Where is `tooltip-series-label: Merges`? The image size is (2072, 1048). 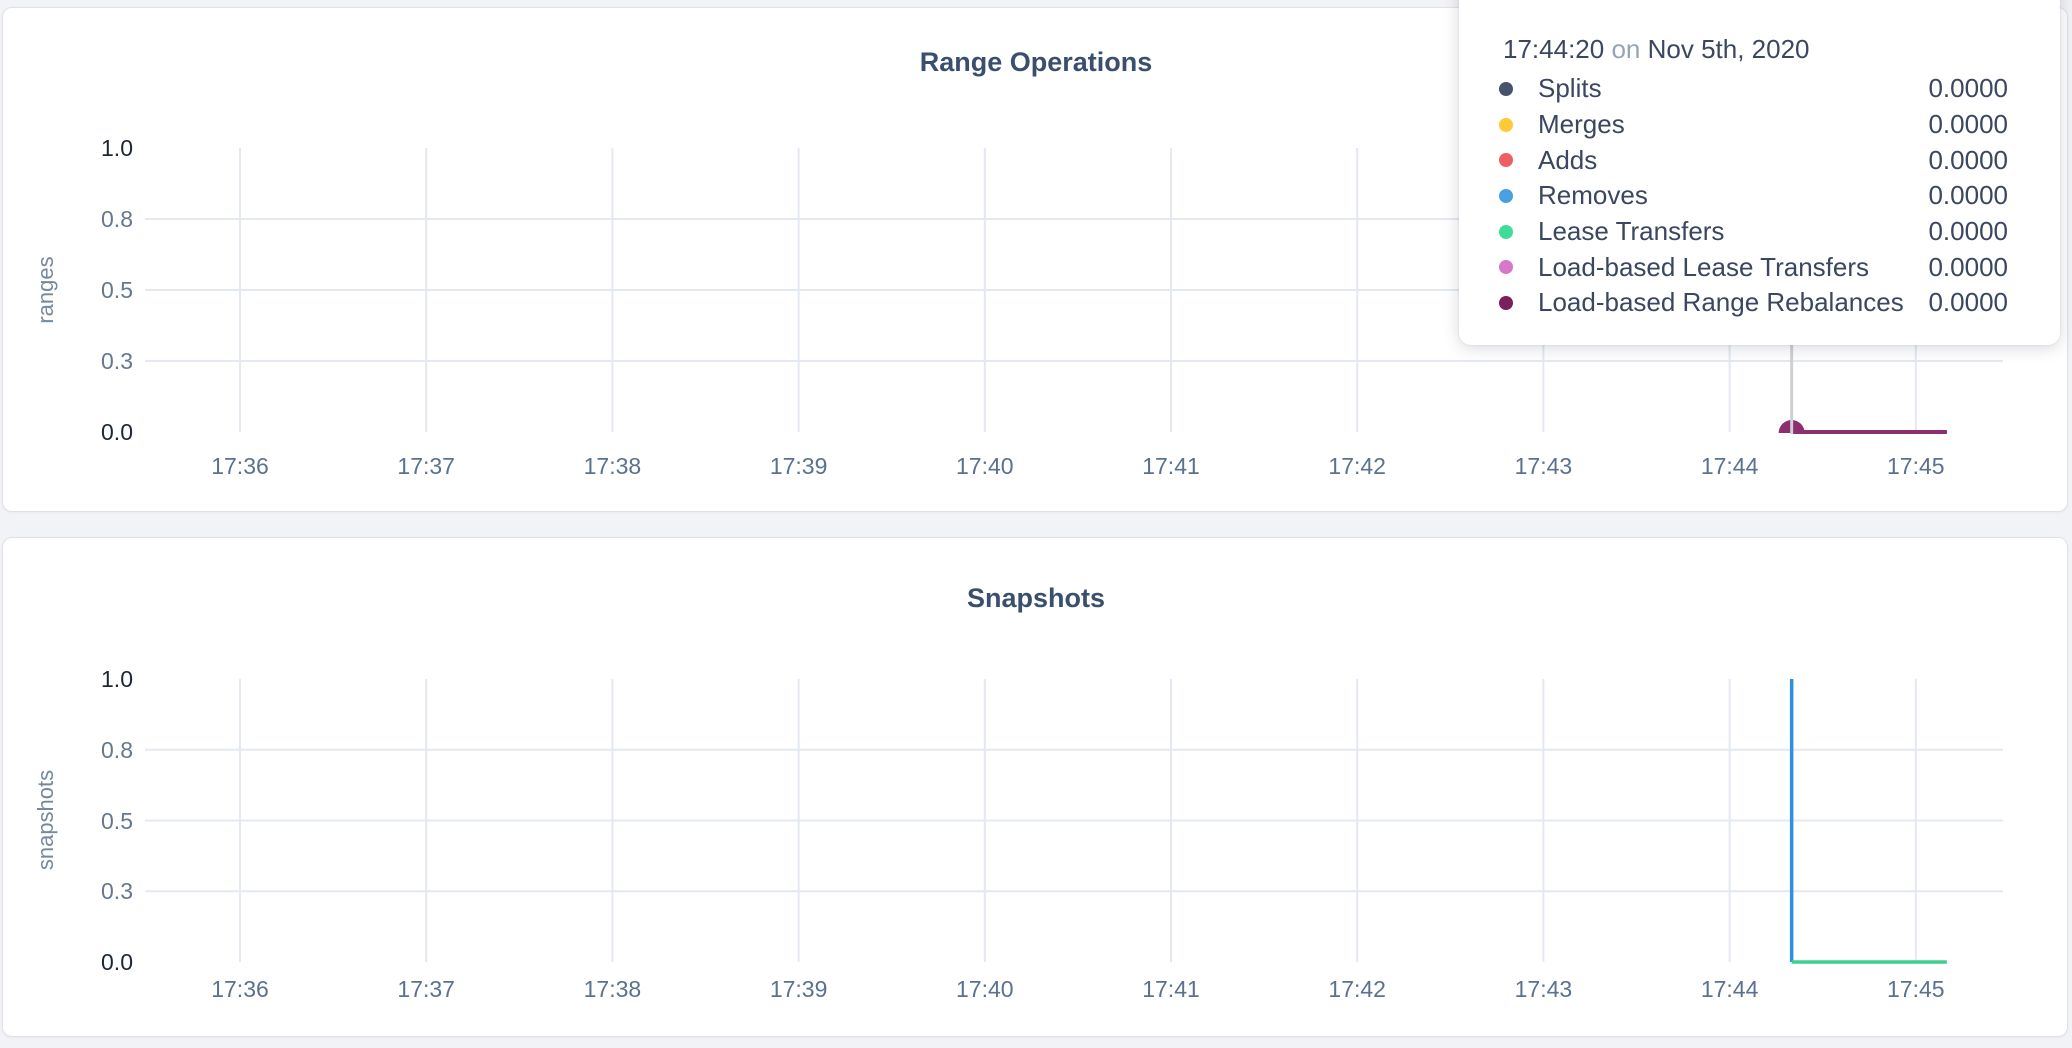
tooltip-series-label: Merges is located at coordinates (1581, 124).